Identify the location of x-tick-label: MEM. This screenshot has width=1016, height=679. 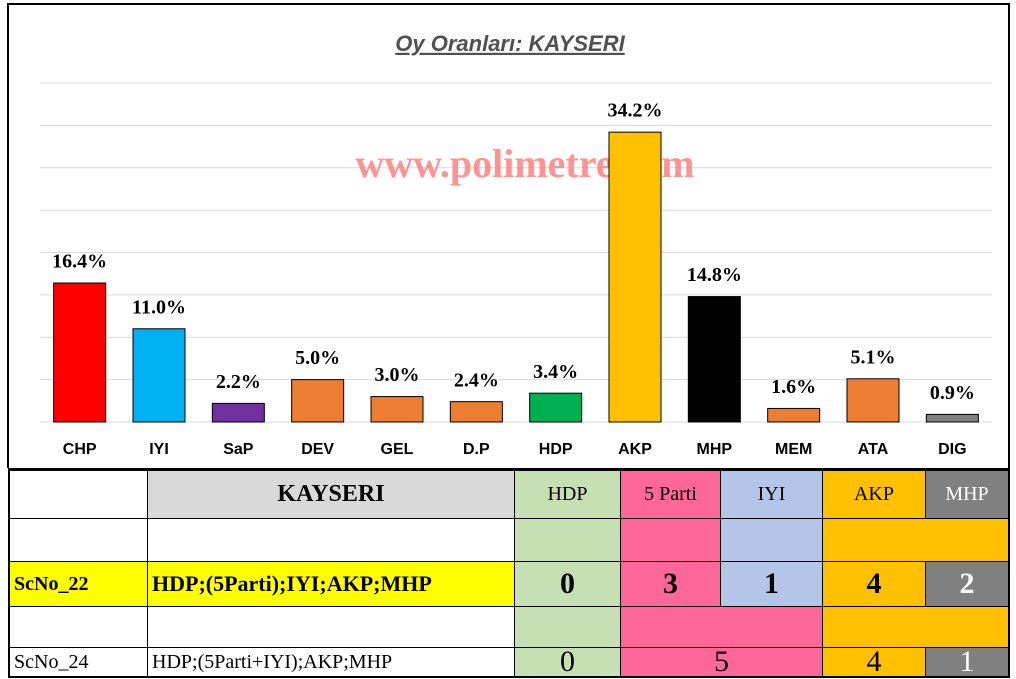
(793, 449).